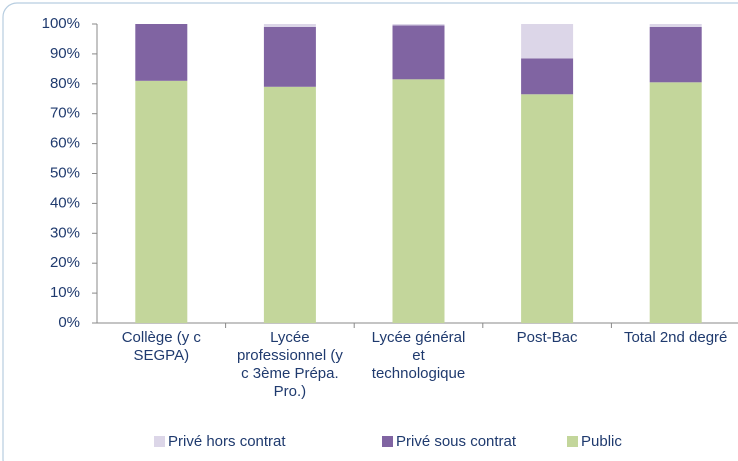 The height and width of the screenshot is (461, 738). Describe the element at coordinates (65, 83) in the screenshot. I see `y-tick-label: 80%` at that location.